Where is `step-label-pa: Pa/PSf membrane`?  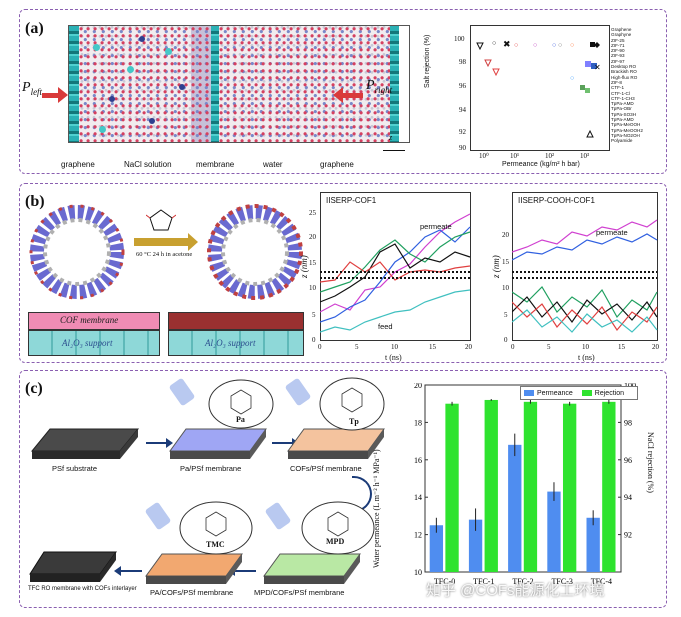 step-label-pa: Pa/PSf membrane is located at coordinates (211, 468).